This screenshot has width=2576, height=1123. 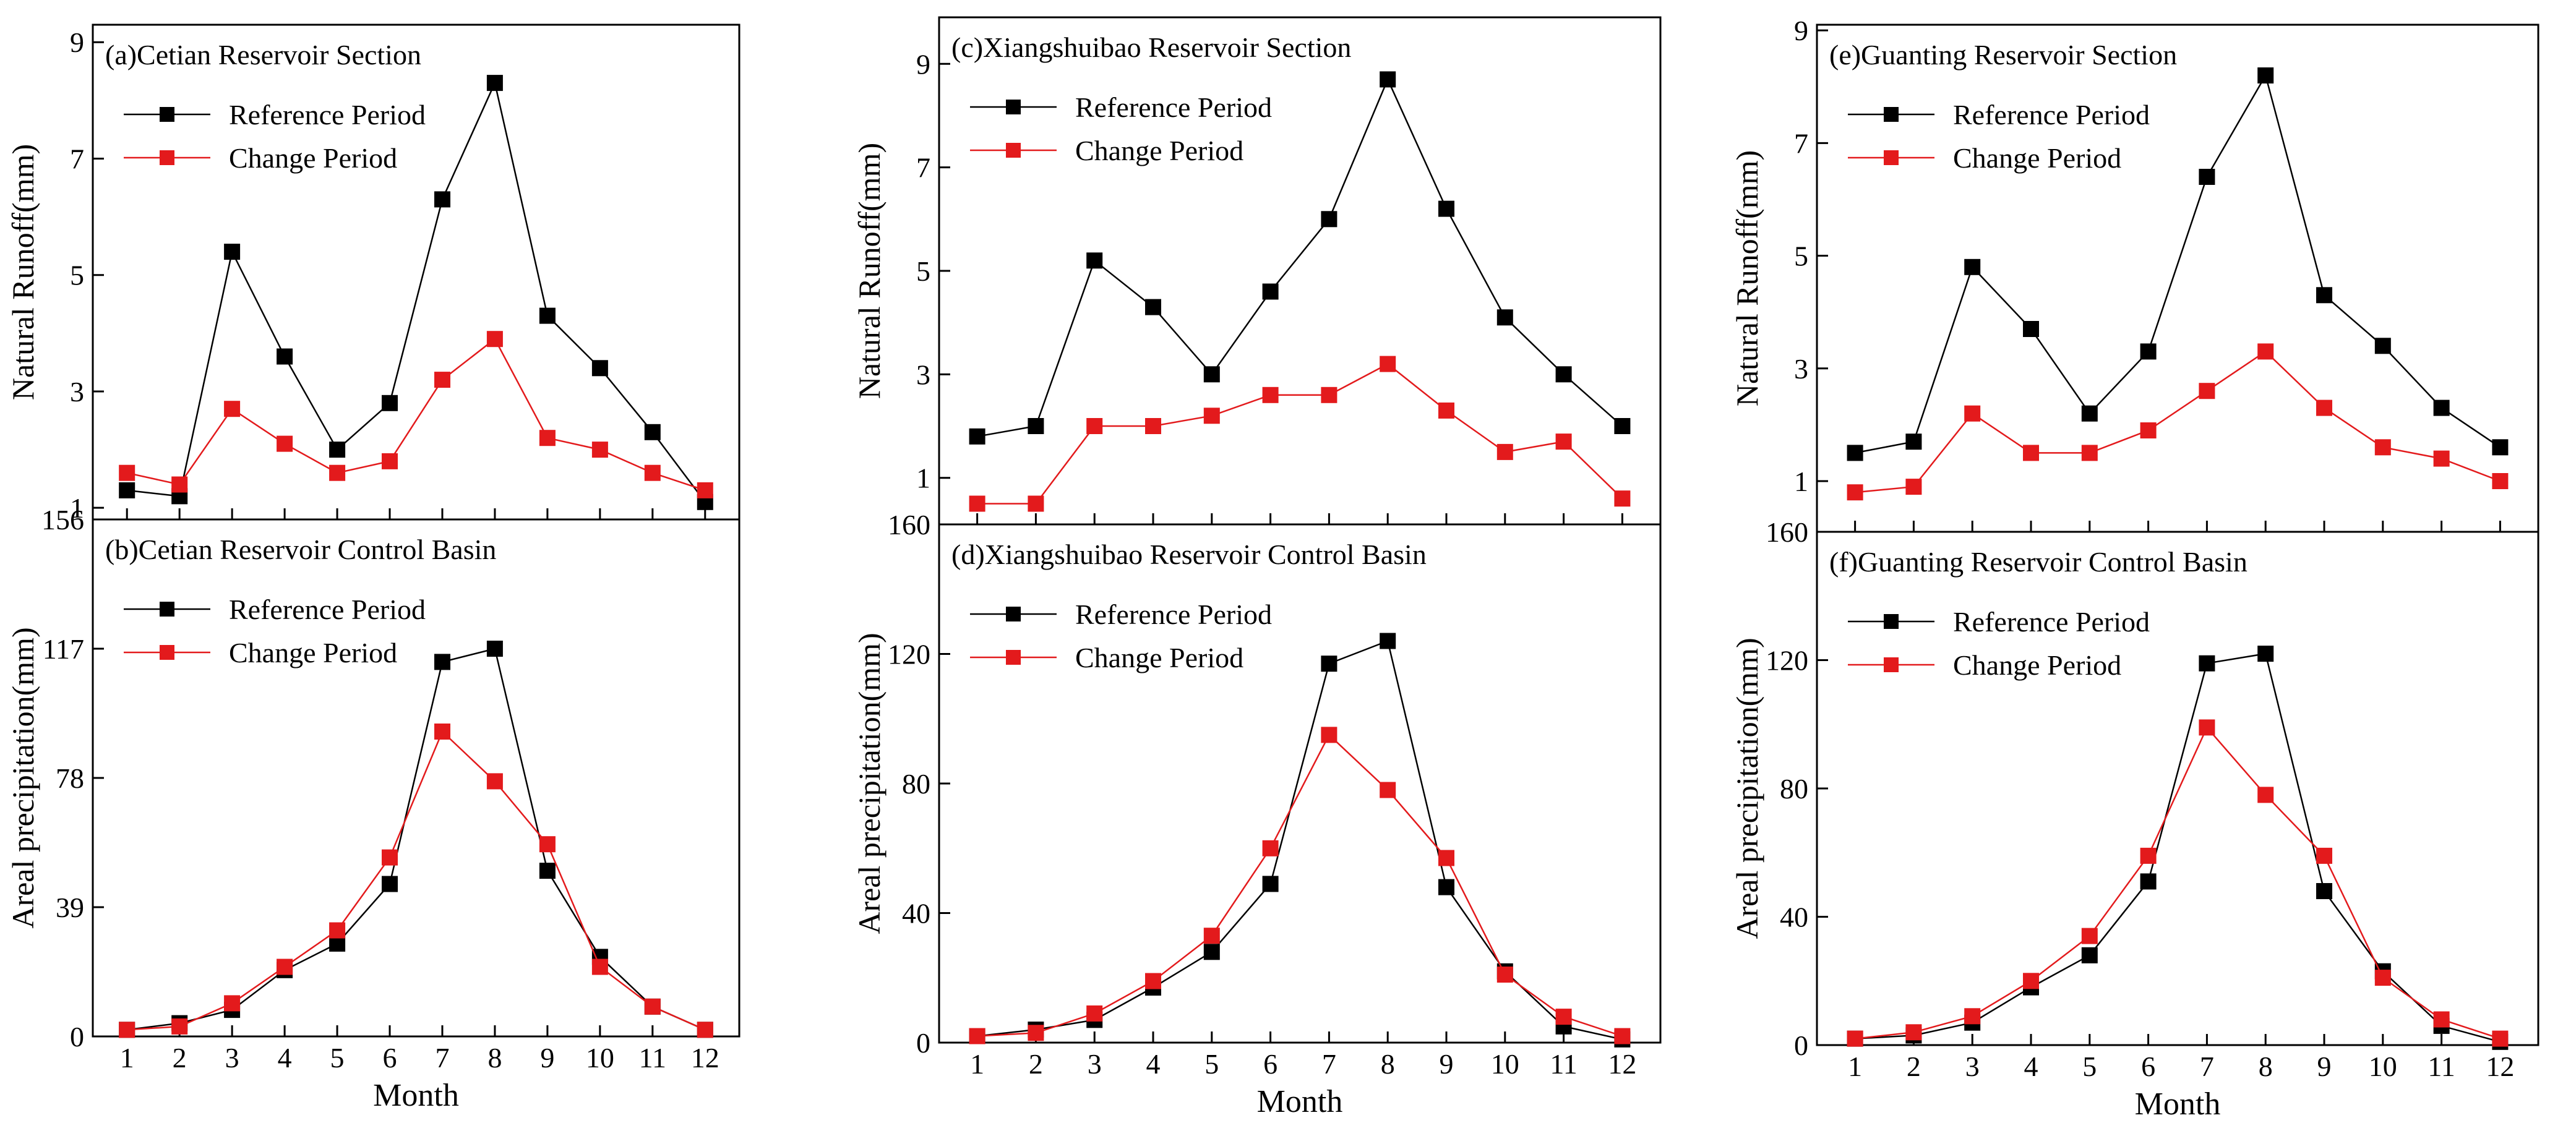 What do you see at coordinates (1747, 278) in the screenshot?
I see `runoff-ylabel: Natural Runoff(mm)` at bounding box center [1747, 278].